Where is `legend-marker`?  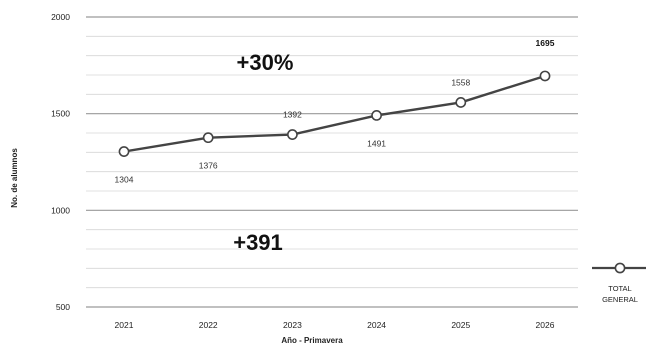
legend-marker is located at coordinates (620, 268).